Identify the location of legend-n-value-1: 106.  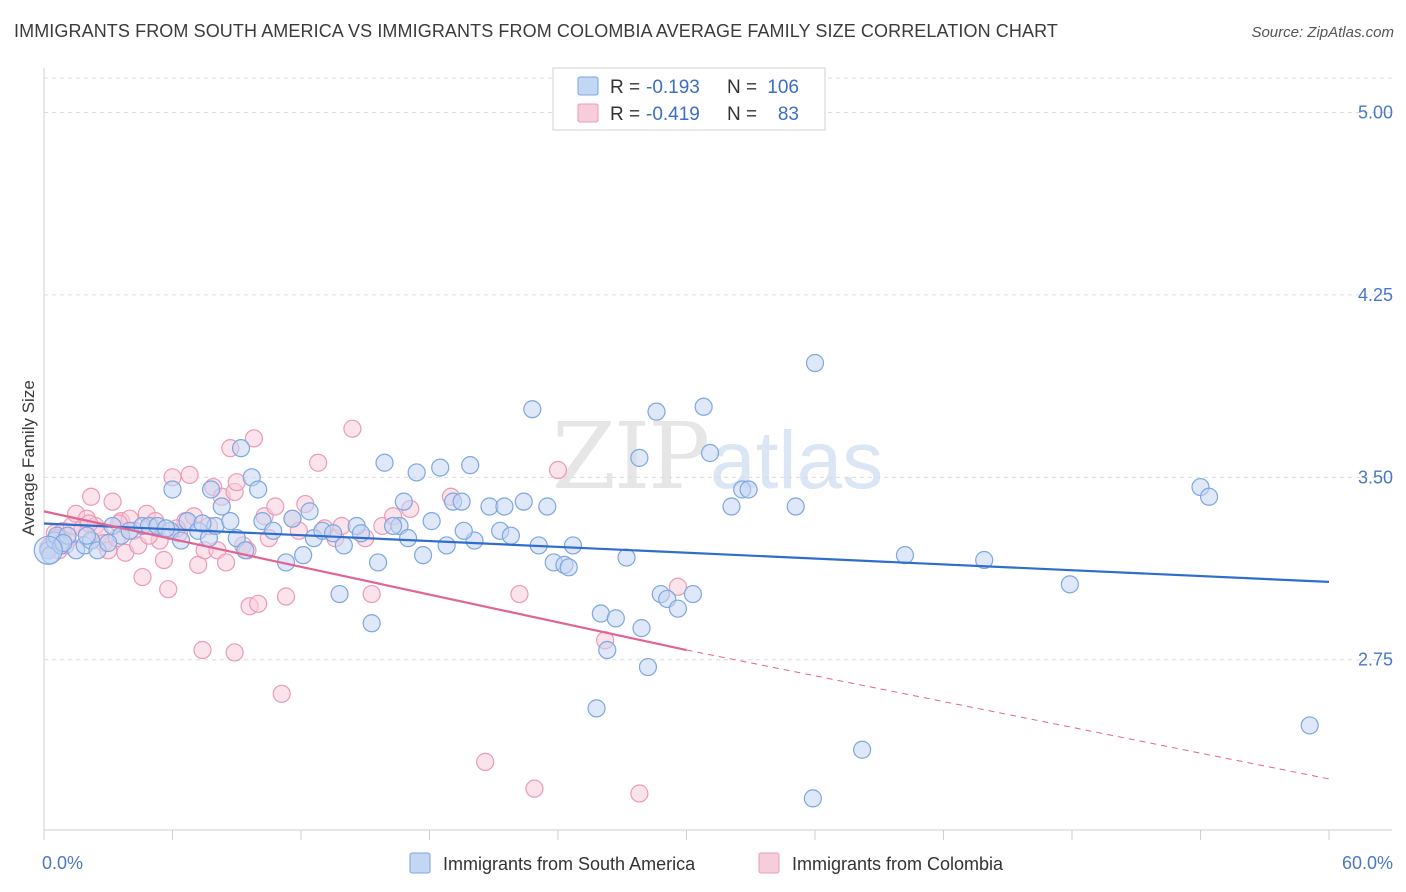
(783, 87).